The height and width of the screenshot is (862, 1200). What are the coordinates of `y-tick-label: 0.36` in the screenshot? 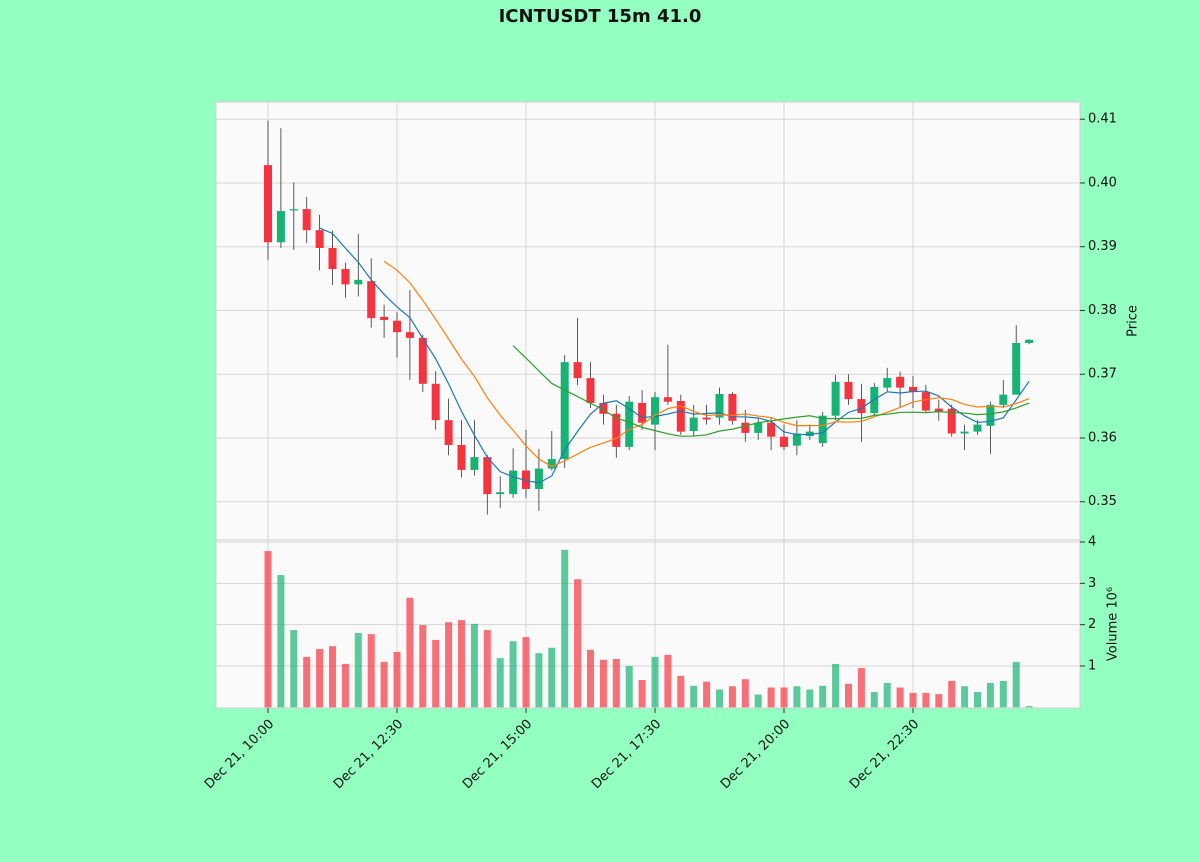 It's located at (1102, 437).